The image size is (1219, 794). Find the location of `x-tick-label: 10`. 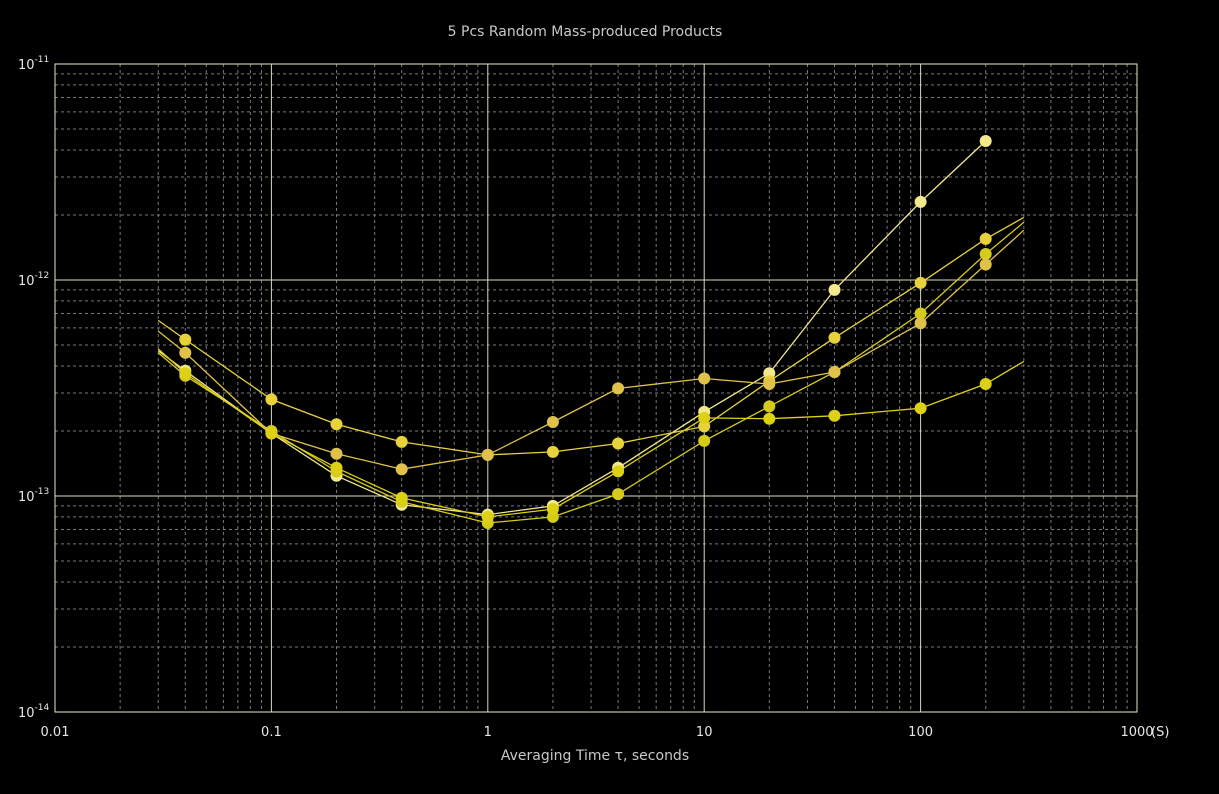

x-tick-label: 10 is located at coordinates (704, 732).